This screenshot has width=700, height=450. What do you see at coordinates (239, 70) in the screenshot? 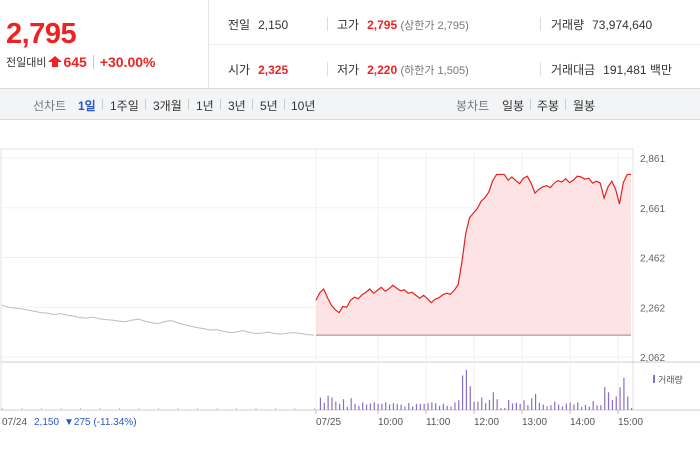
I see `open-label: 시가` at bounding box center [239, 70].